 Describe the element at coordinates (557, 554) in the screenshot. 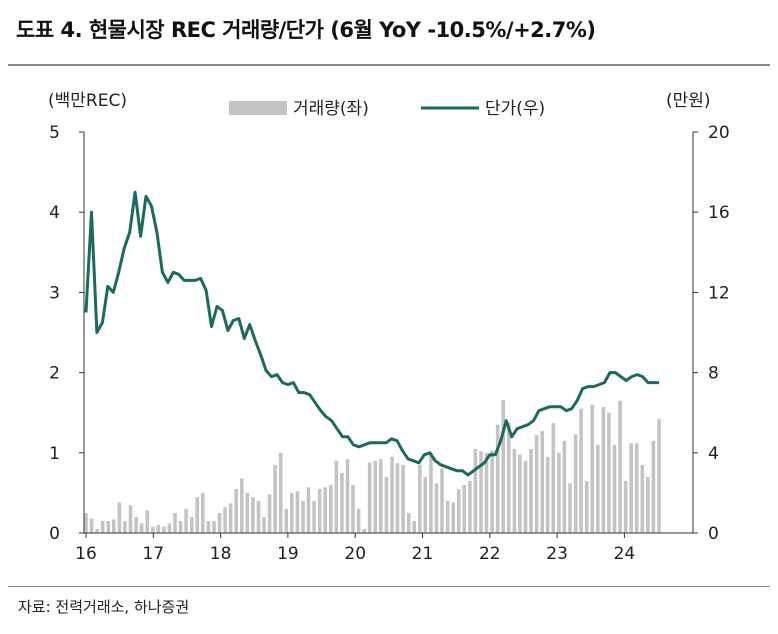

I see `x-tick-label: 23` at that location.